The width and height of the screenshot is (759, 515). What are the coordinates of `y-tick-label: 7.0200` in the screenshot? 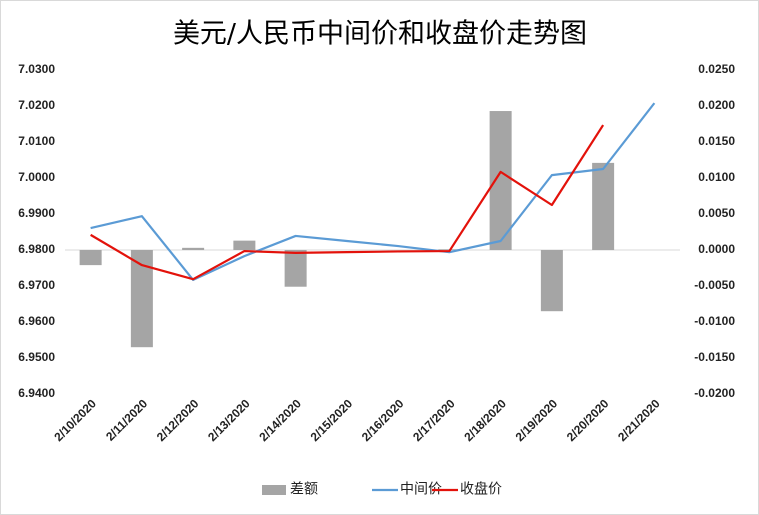 It's located at (36, 105).